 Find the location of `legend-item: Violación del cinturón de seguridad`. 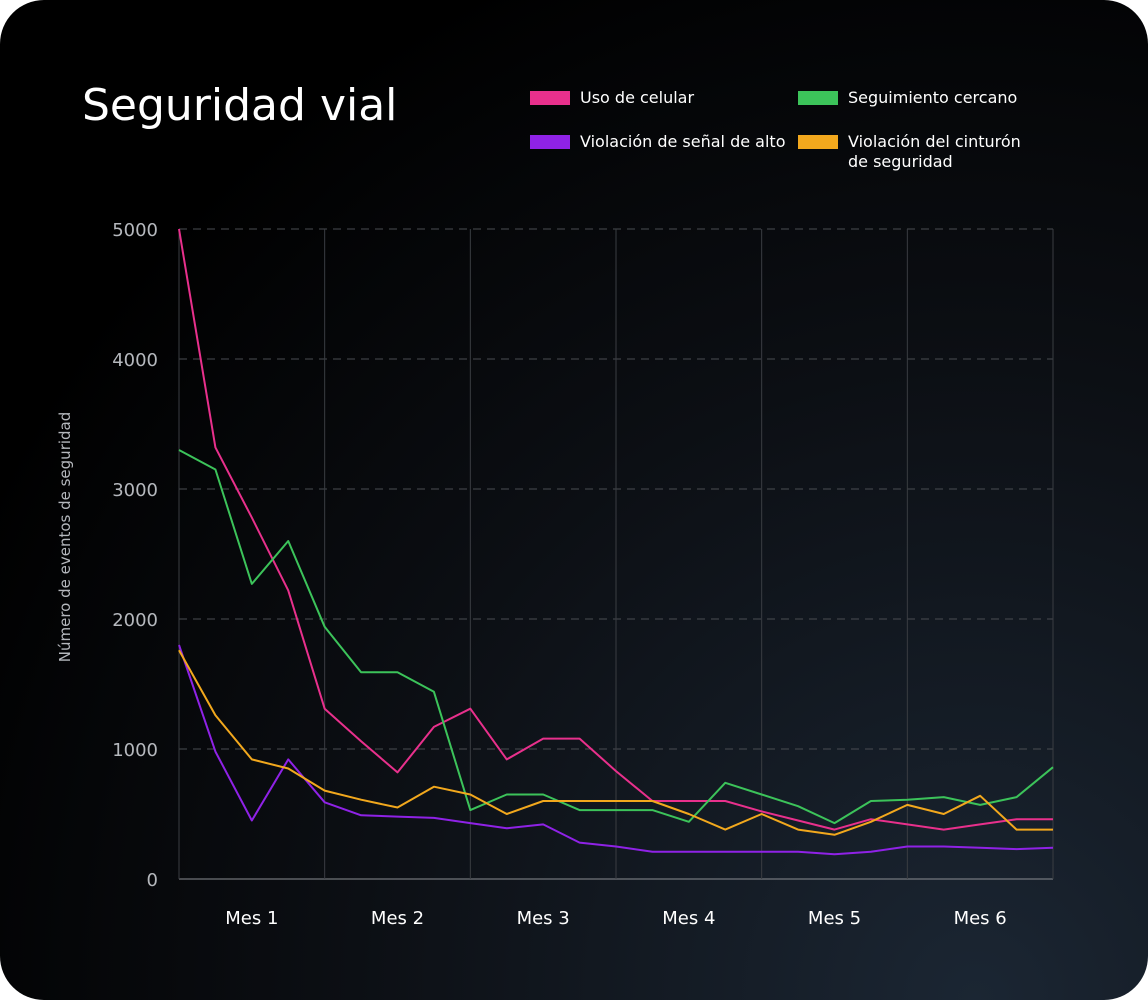

legend-item: Violación del cinturón de seguridad is located at coordinates (923, 152).